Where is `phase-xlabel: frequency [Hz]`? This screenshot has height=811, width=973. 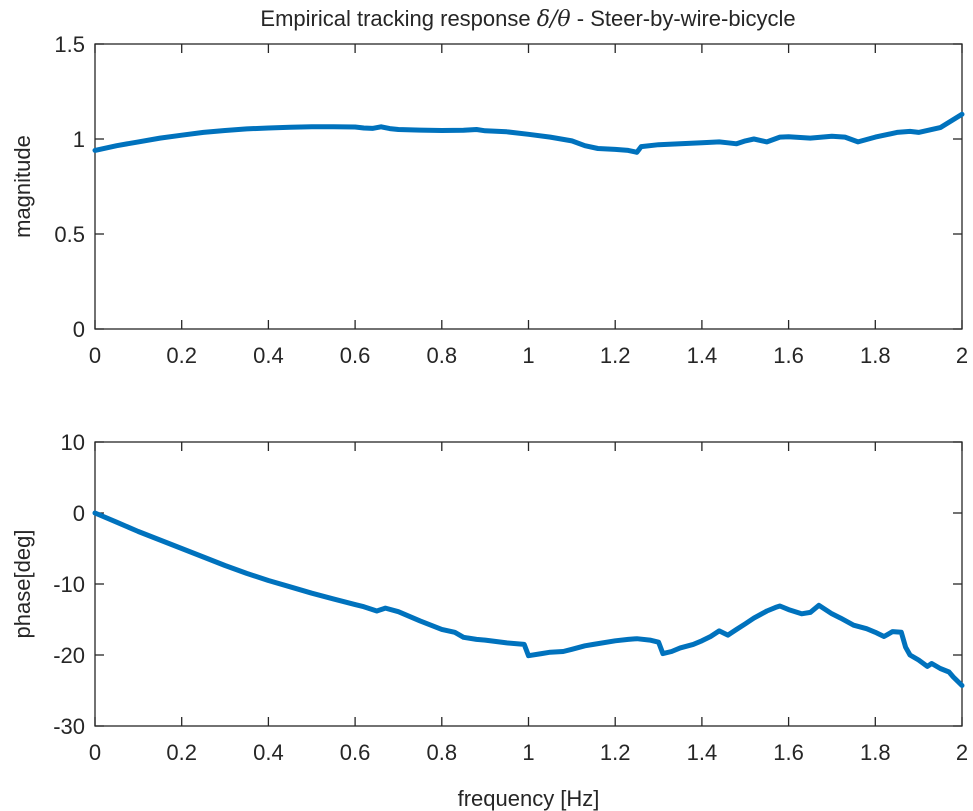 phase-xlabel: frequency [Hz] is located at coordinates (529, 798).